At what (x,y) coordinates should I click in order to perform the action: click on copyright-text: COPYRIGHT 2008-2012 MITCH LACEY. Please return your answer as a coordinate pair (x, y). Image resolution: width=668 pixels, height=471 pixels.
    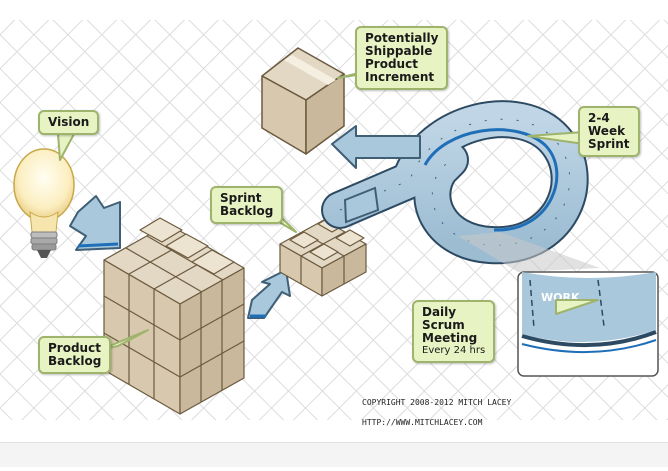
    Looking at the image, I should click on (437, 402).